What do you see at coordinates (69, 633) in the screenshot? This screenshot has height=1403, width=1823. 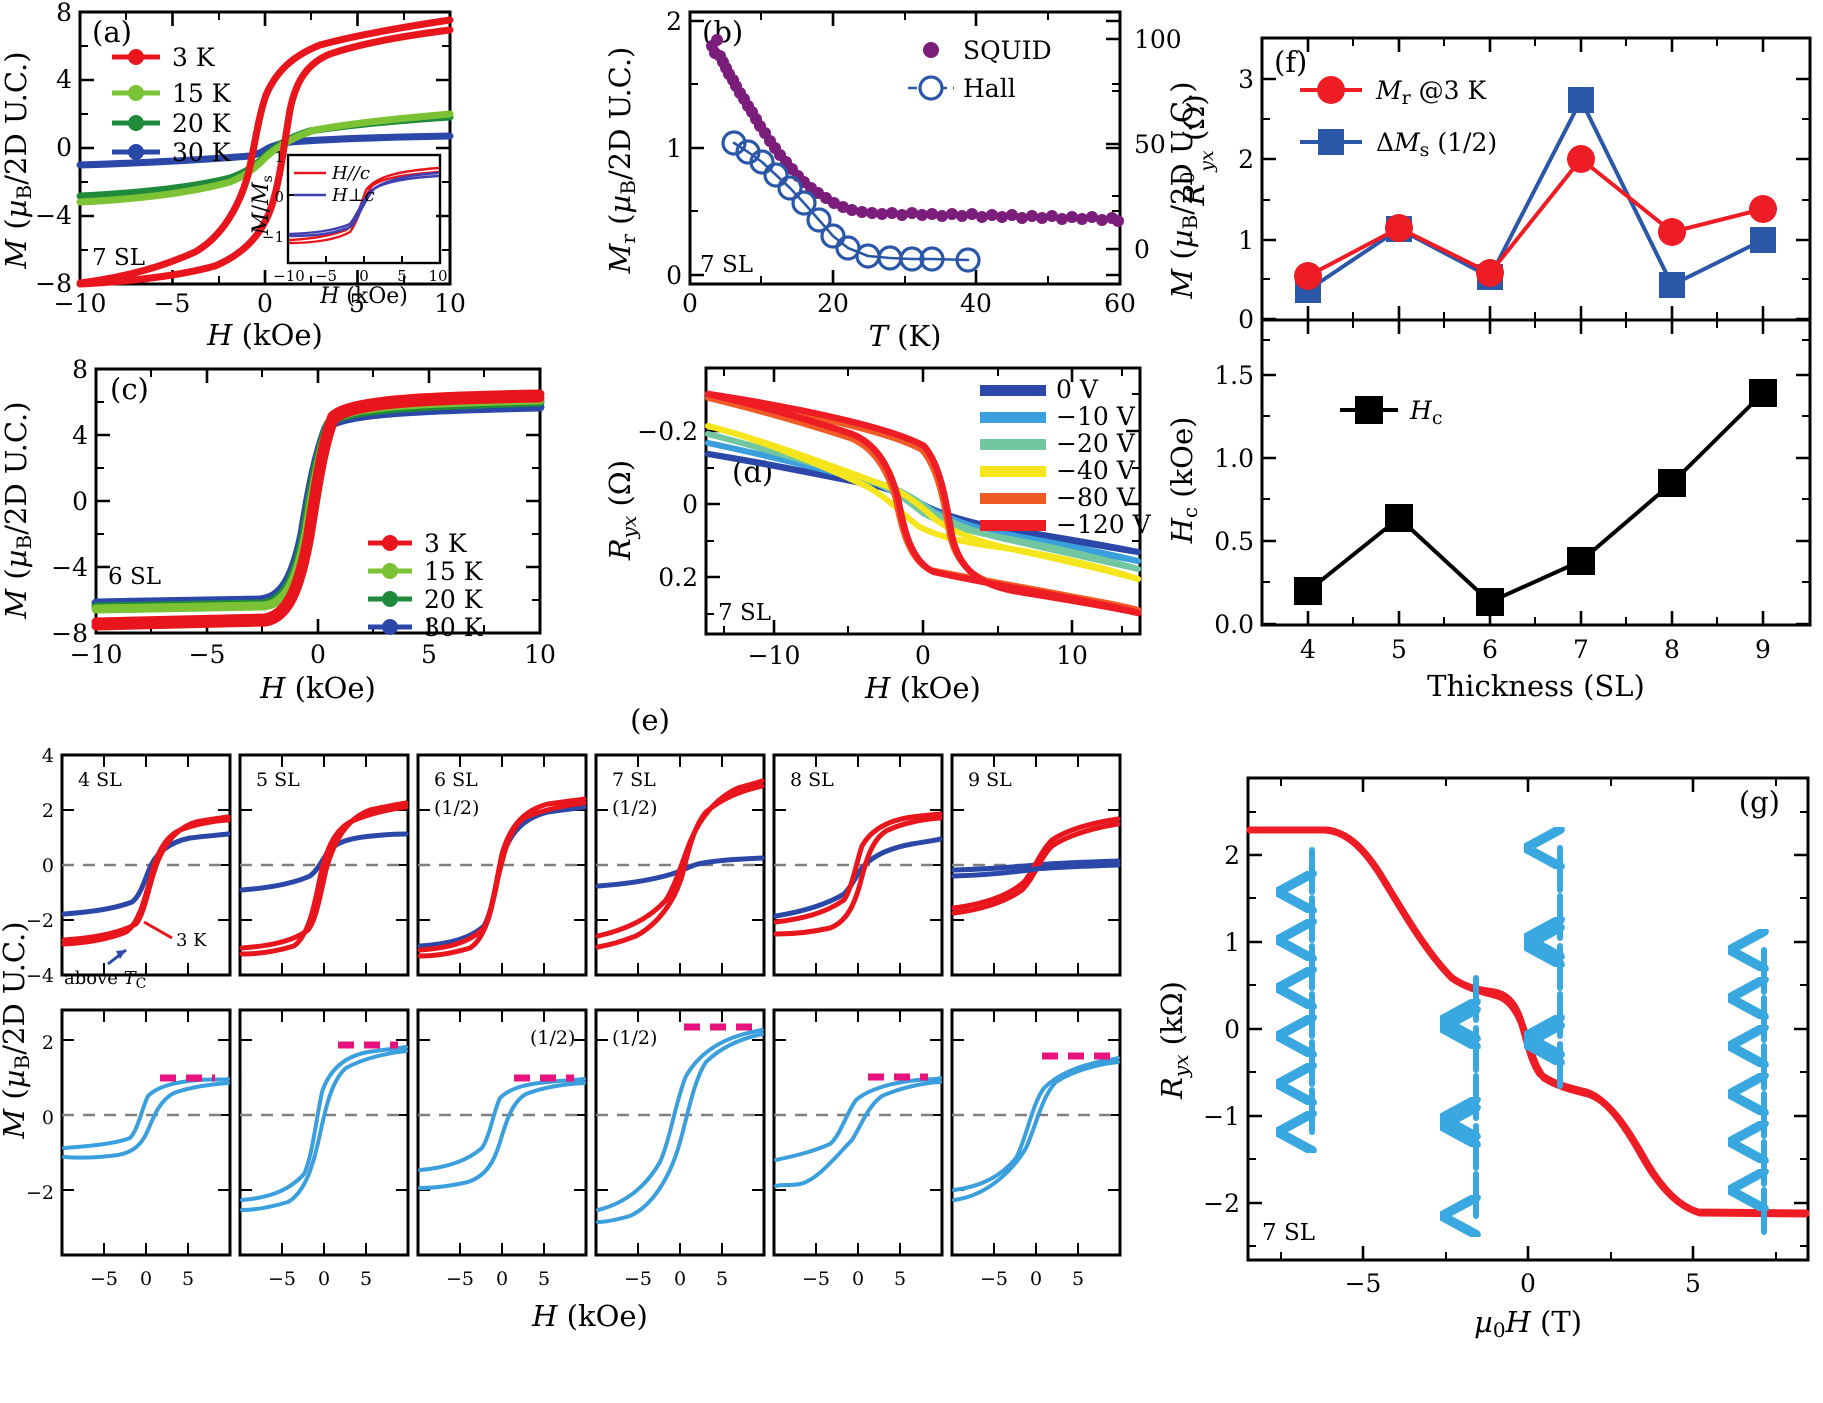 I see `panel-c-ytick--8: −8` at bounding box center [69, 633].